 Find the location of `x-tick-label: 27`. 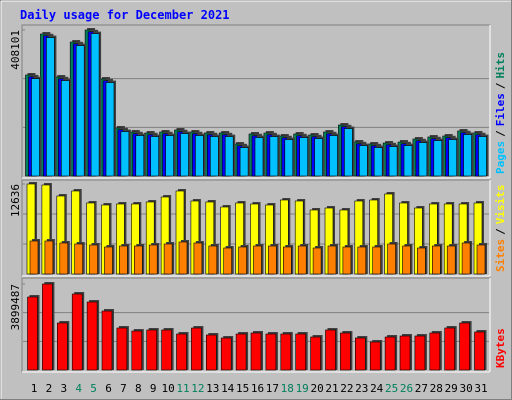

x-tick-label: 27 is located at coordinates (421, 388).